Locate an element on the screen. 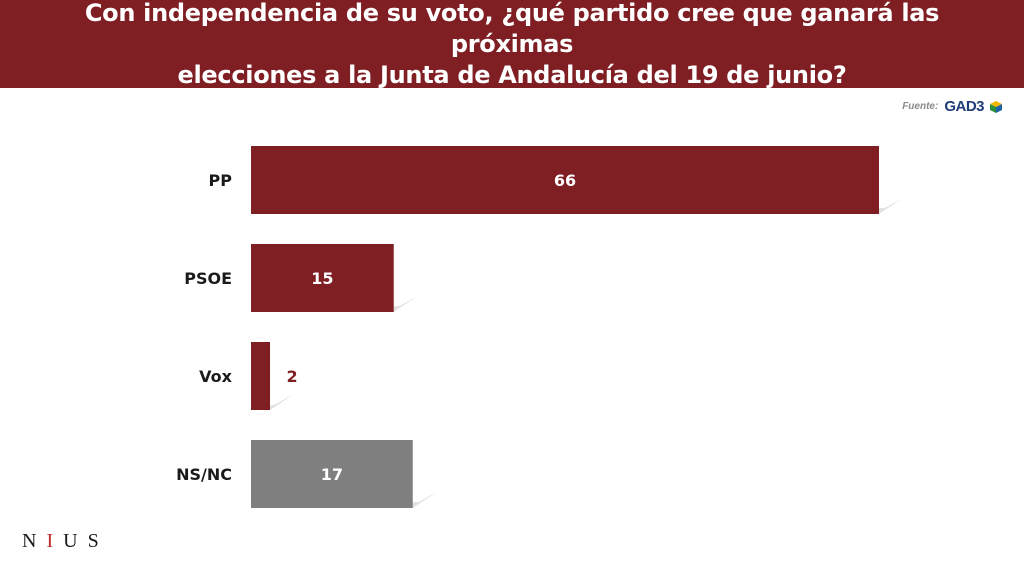 The height and width of the screenshot is (576, 1024). gad3-logo: GAD3 is located at coordinates (964, 106).